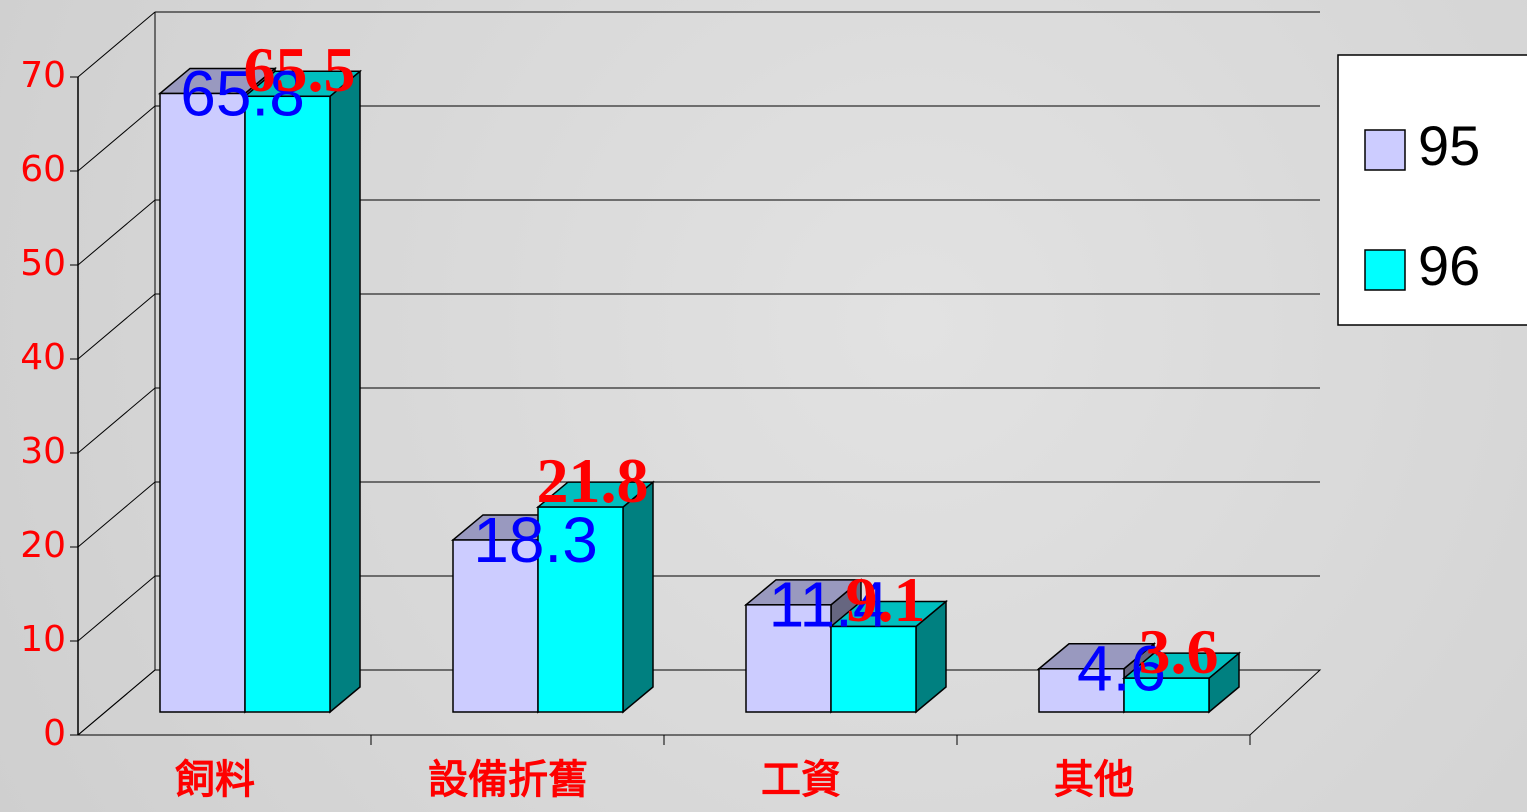 The image size is (1527, 812). I want to click on legend-label: 95, so click(1449, 145).